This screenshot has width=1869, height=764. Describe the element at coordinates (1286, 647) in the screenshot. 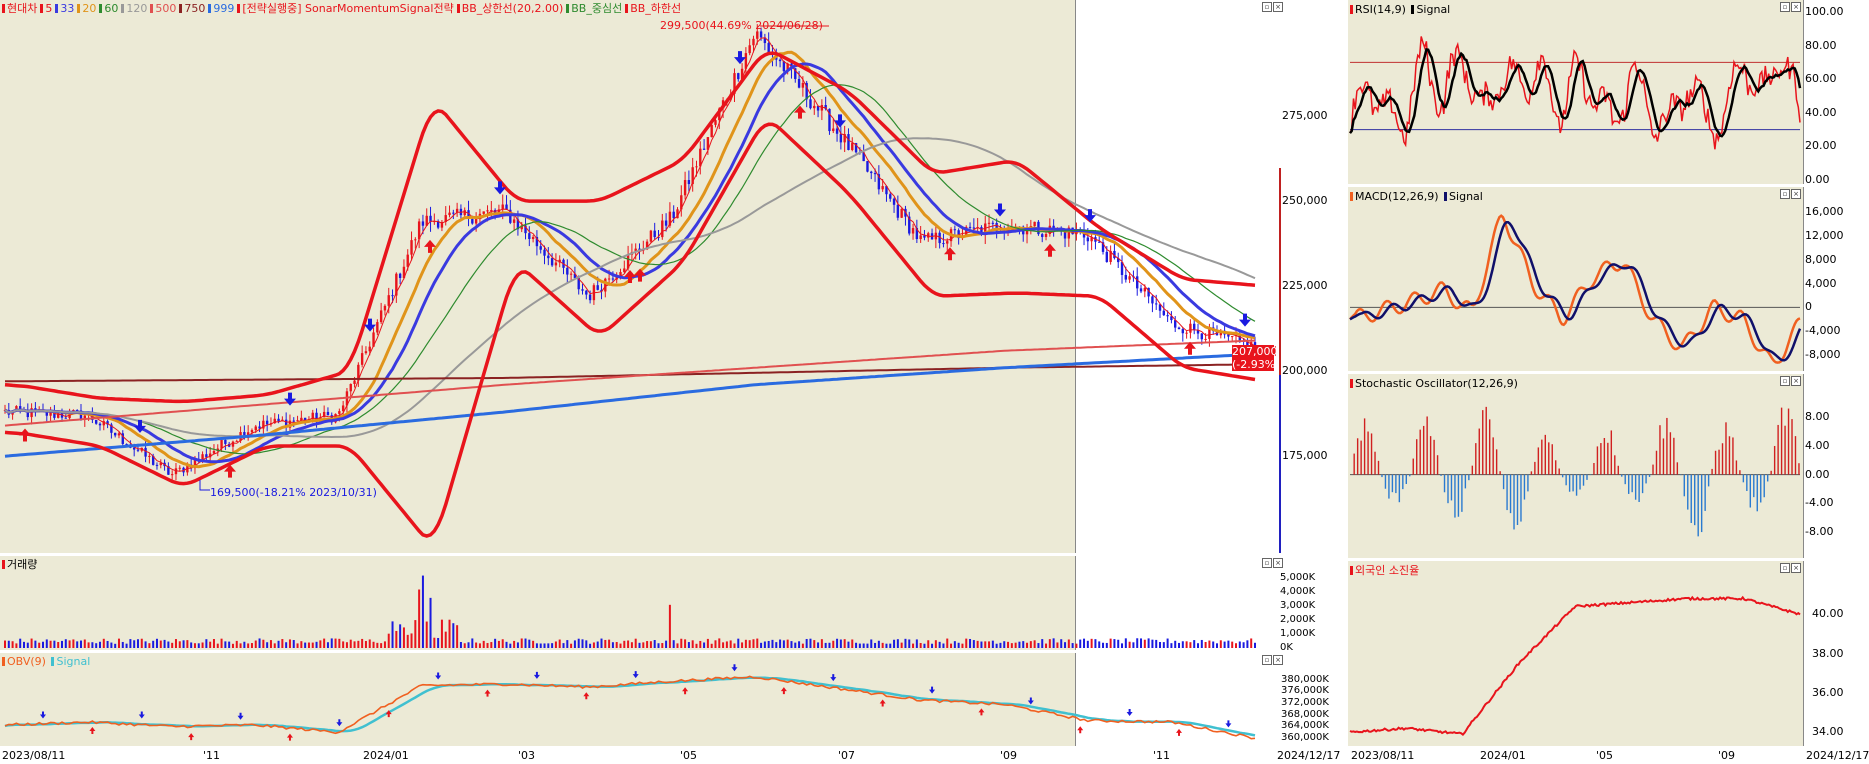

I see `volume-axis-tick: 0K` at that location.